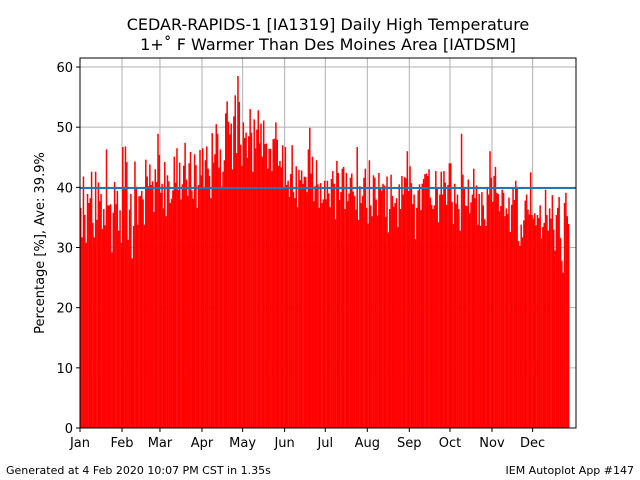 This screenshot has width=640, height=480. Describe the element at coordinates (121, 443) in the screenshot. I see `x-tick-label: Feb` at that location.